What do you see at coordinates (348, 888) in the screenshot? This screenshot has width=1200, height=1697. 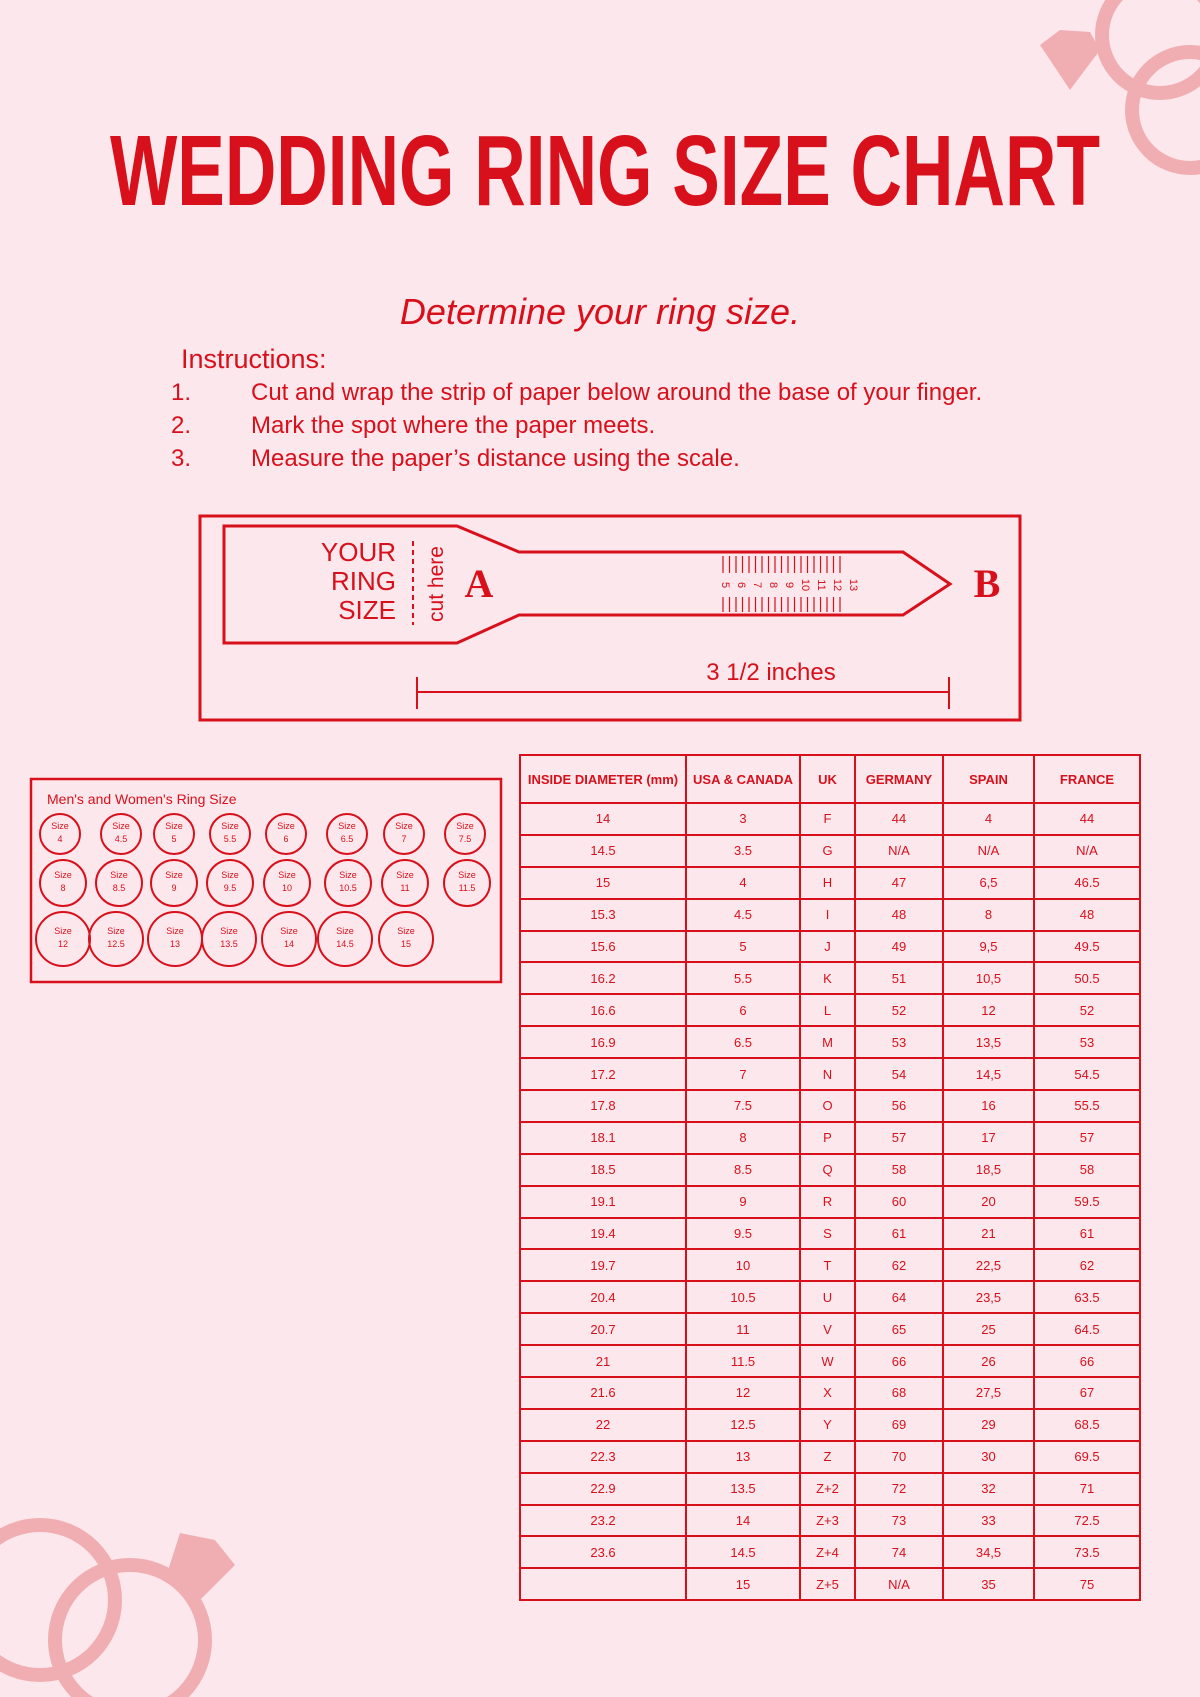 I see `ring-size: 10.5` at bounding box center [348, 888].